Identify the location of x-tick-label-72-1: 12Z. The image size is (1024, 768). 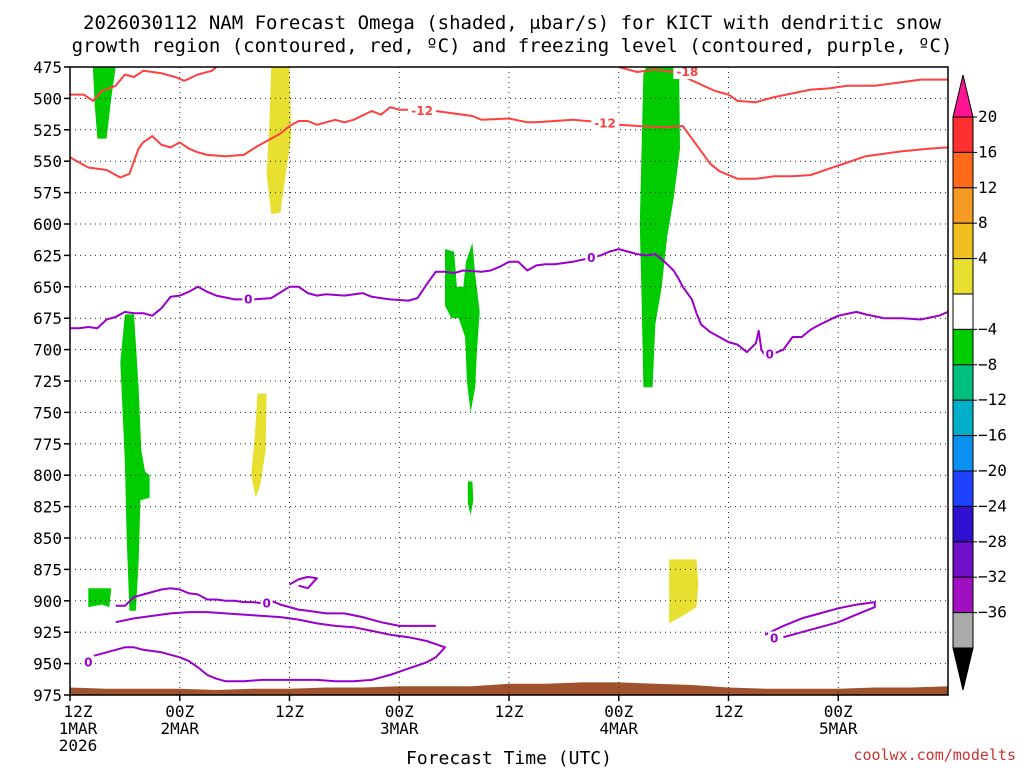
(728, 711).